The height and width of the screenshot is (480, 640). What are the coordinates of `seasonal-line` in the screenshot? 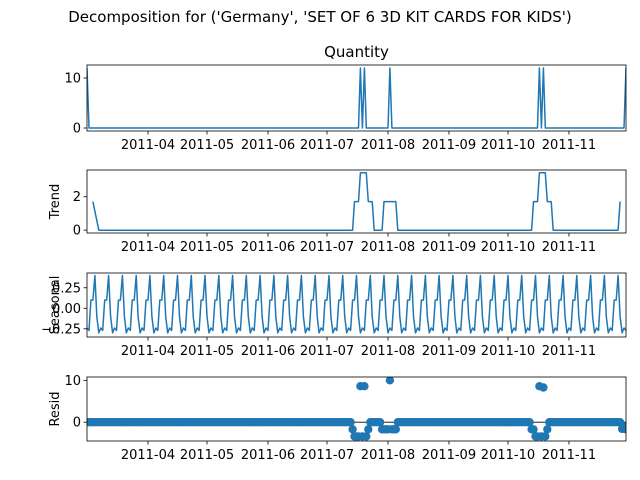 It's located at (356, 304).